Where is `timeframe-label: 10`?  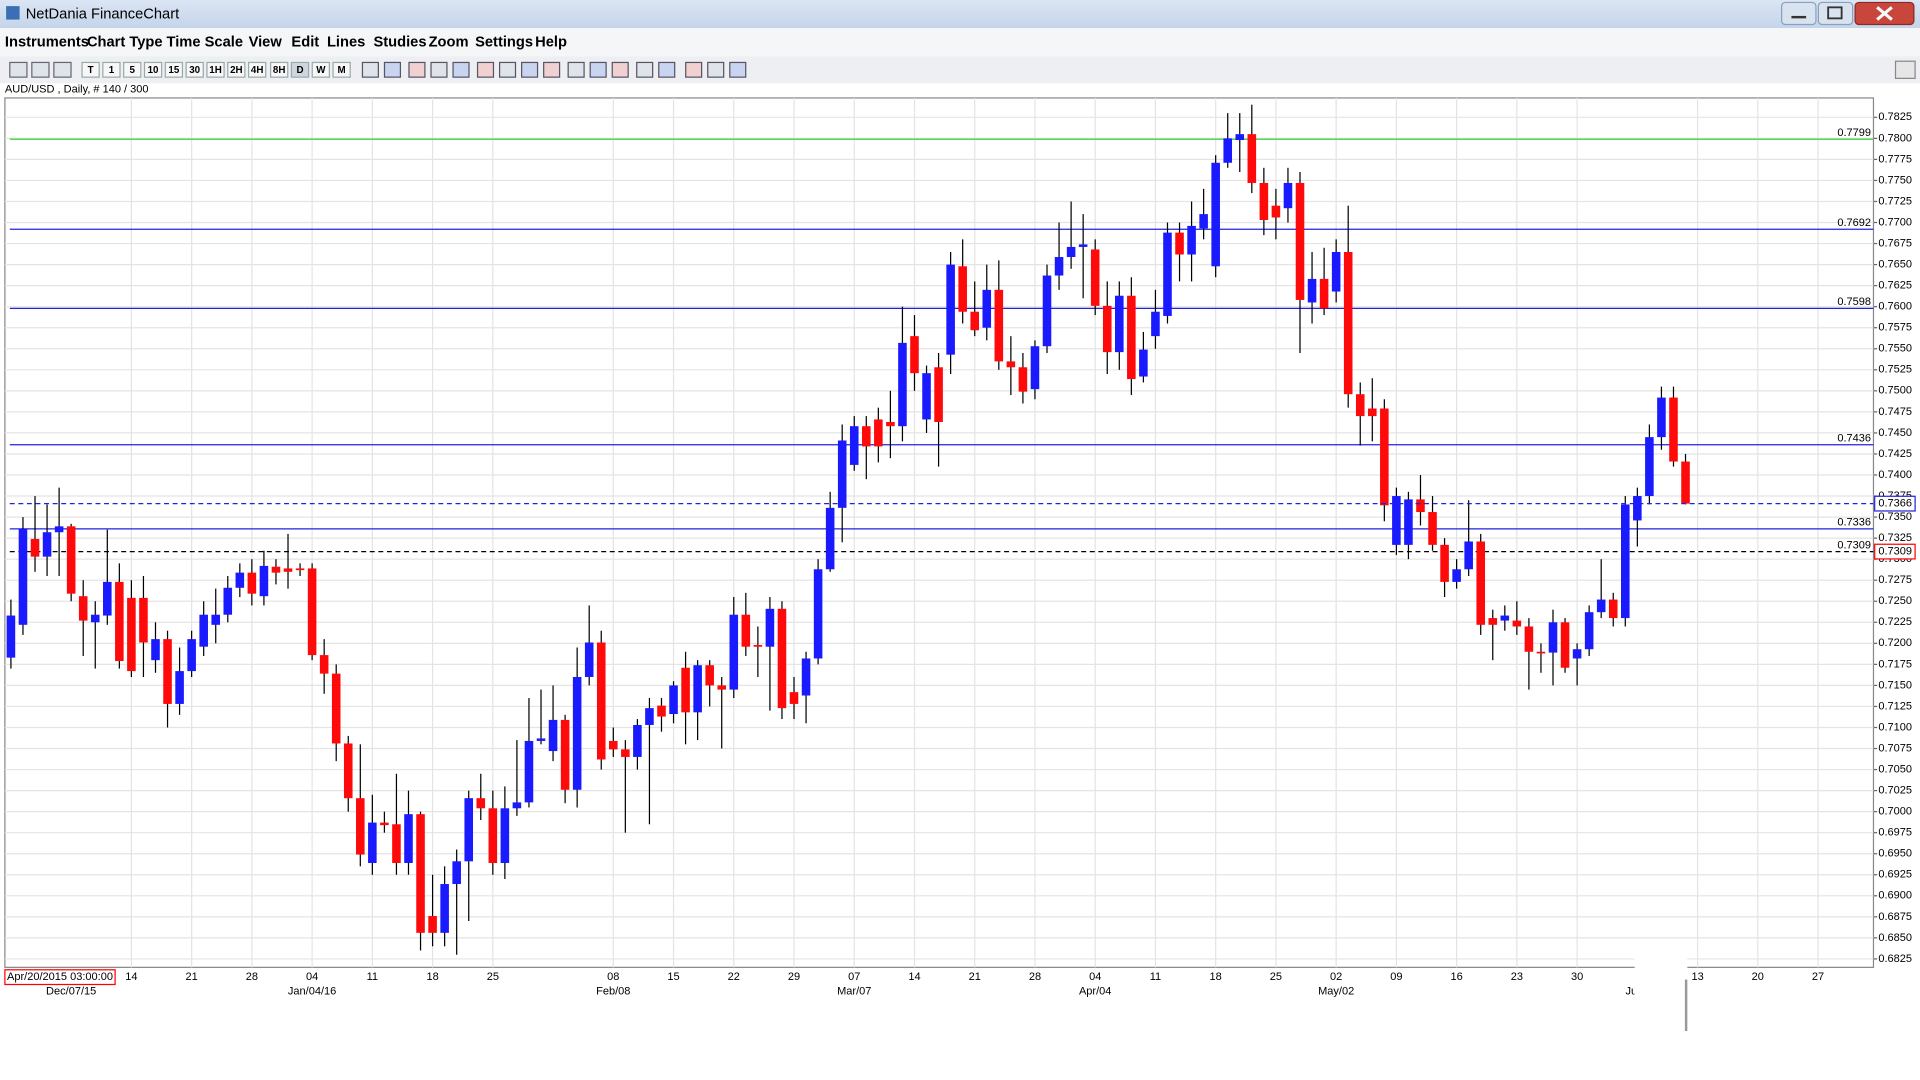 timeframe-label: 10 is located at coordinates (153, 70).